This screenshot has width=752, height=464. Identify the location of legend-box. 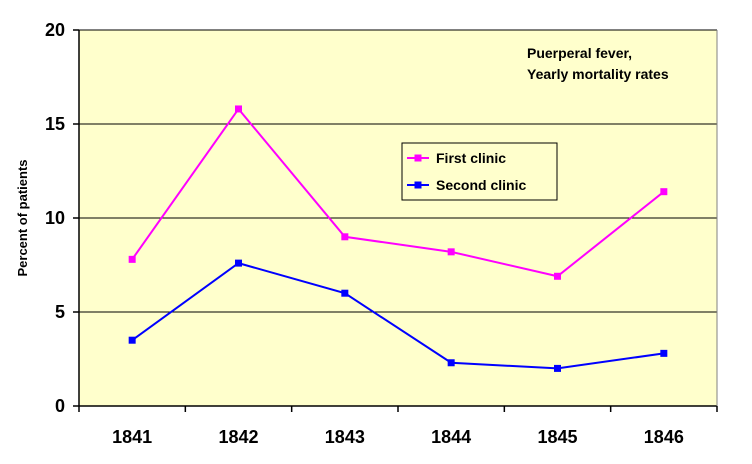
(479, 171).